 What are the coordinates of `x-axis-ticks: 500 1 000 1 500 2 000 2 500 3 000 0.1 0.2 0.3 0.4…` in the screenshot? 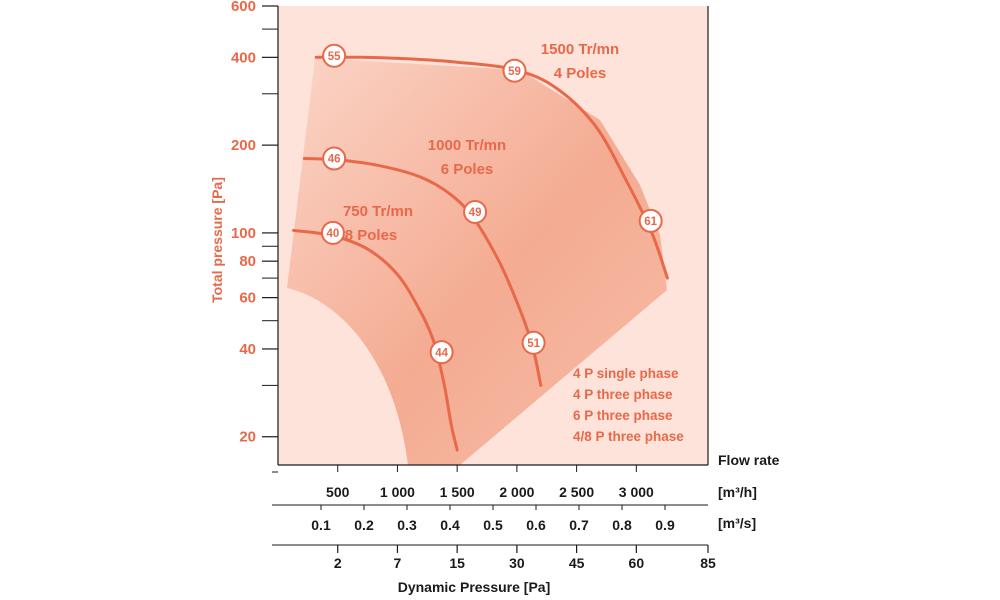 It's located at (494, 518).